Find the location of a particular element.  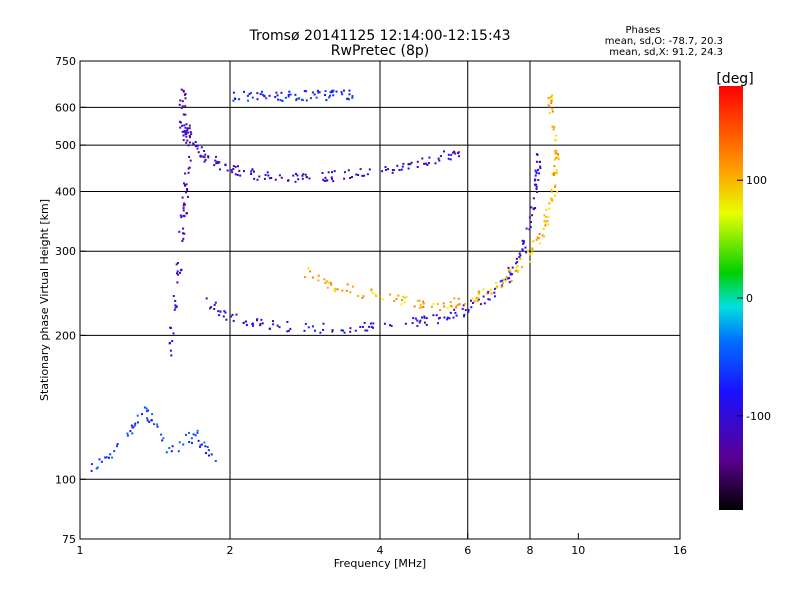

x-axis-label: Frequency [MHz] is located at coordinates (380, 563).